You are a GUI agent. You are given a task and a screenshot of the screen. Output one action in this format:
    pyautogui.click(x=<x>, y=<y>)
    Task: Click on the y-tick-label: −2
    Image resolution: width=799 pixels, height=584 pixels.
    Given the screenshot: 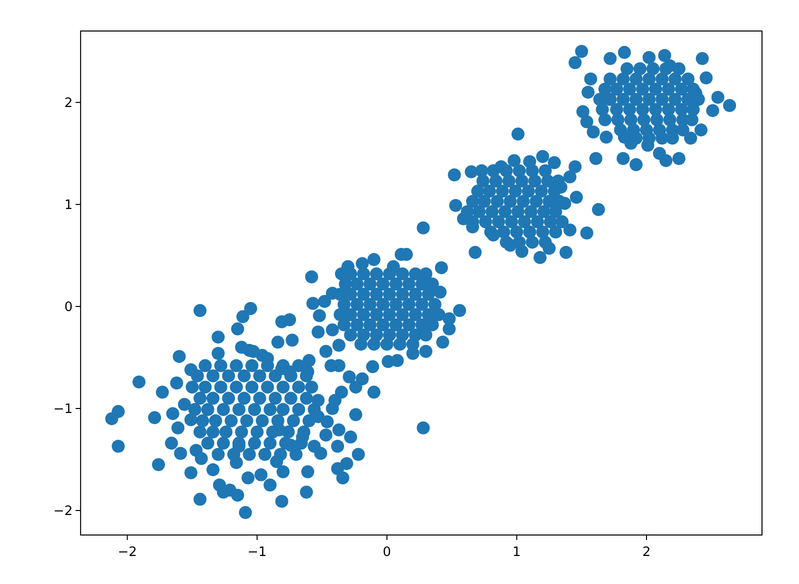 What is the action you would take?
    pyautogui.click(x=63, y=512)
    